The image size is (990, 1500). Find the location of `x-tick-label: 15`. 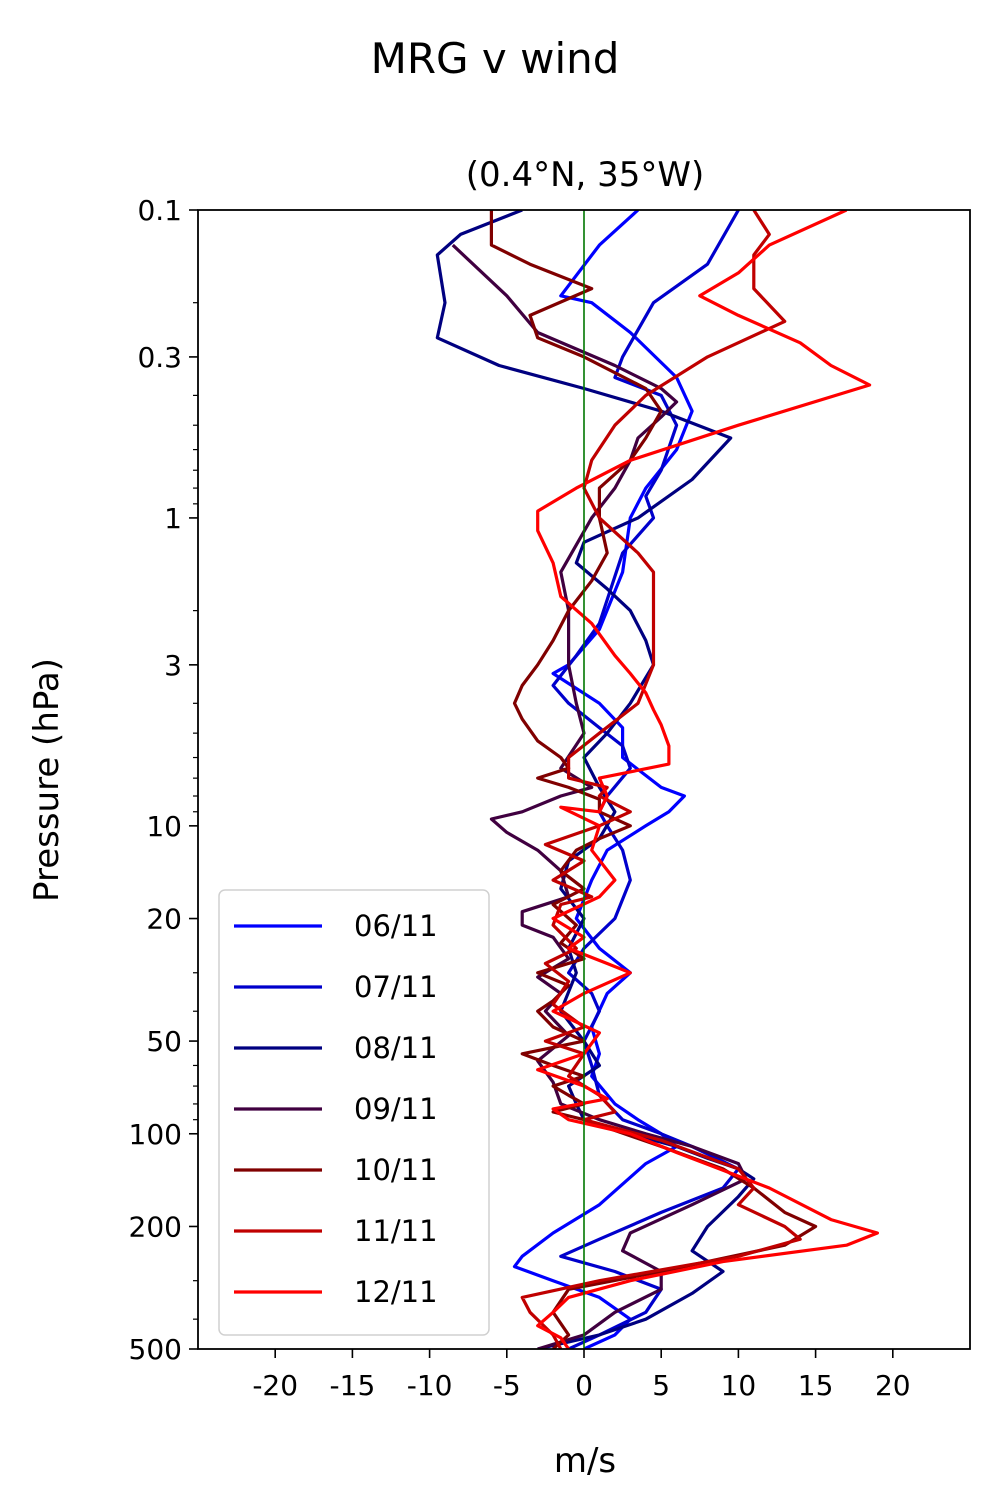

x-tick-label: 15 is located at coordinates (816, 1385).